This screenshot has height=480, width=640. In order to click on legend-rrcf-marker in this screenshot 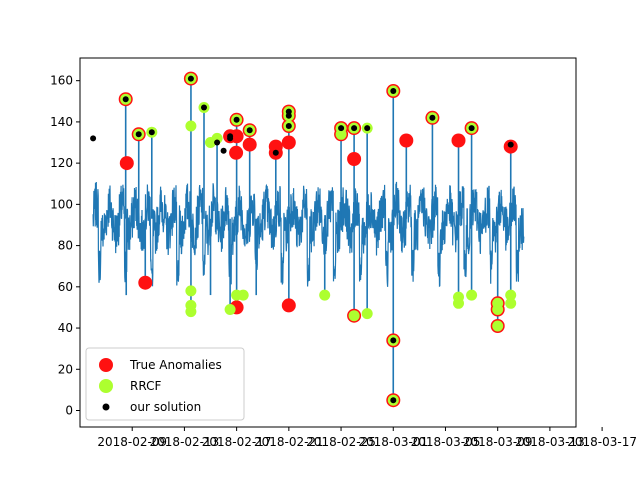, I will do `click(106, 386)`.